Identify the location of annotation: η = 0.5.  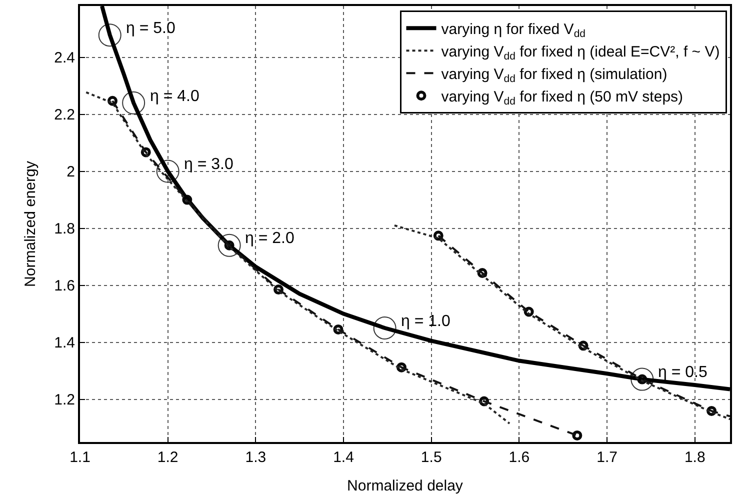
(683, 372).